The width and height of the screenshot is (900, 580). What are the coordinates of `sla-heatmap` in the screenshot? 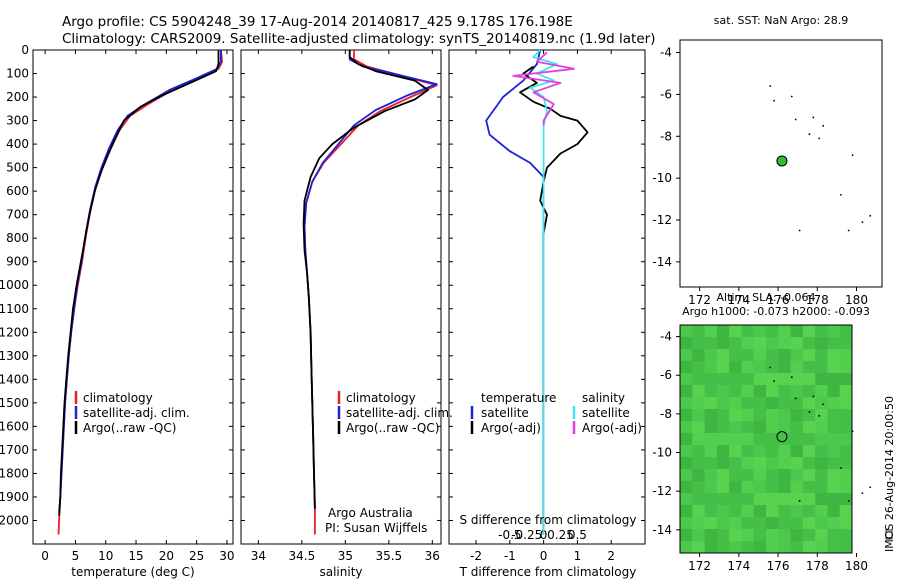 It's located at (766, 439).